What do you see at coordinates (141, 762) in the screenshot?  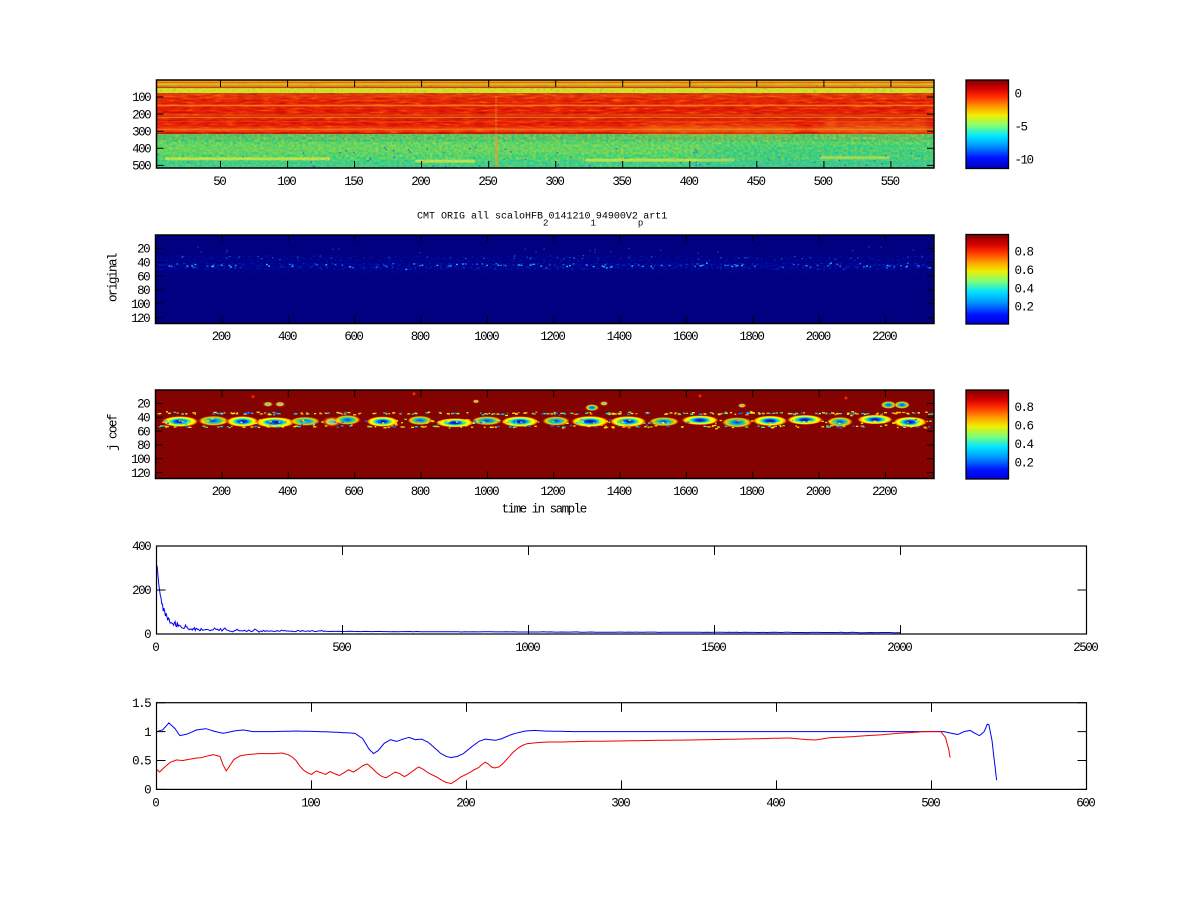 I see `svg-text: 0.5` at bounding box center [141, 762].